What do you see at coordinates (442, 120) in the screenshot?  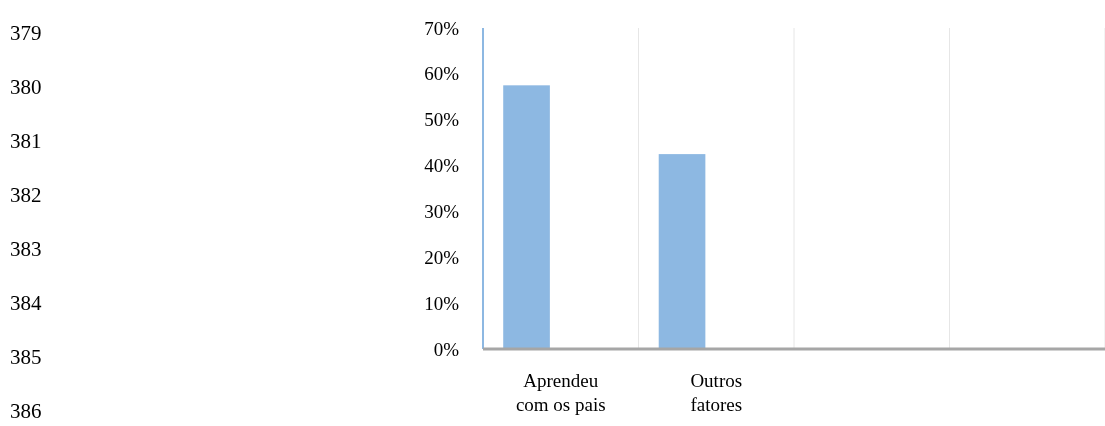 I see `y-tick-label: 50%` at bounding box center [442, 120].